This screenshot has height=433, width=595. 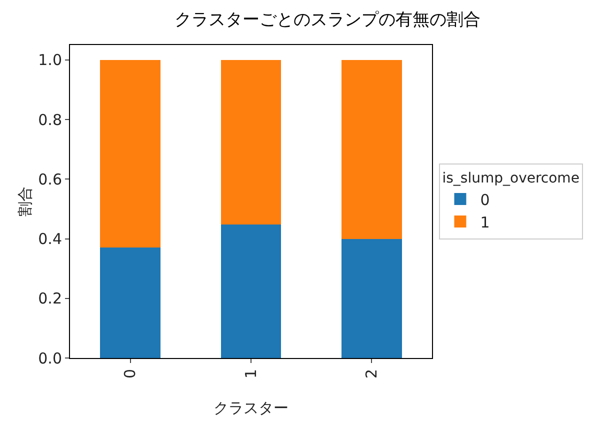 What do you see at coordinates (50, 119) in the screenshot?
I see `y-tick-label: 0.8` at bounding box center [50, 119].